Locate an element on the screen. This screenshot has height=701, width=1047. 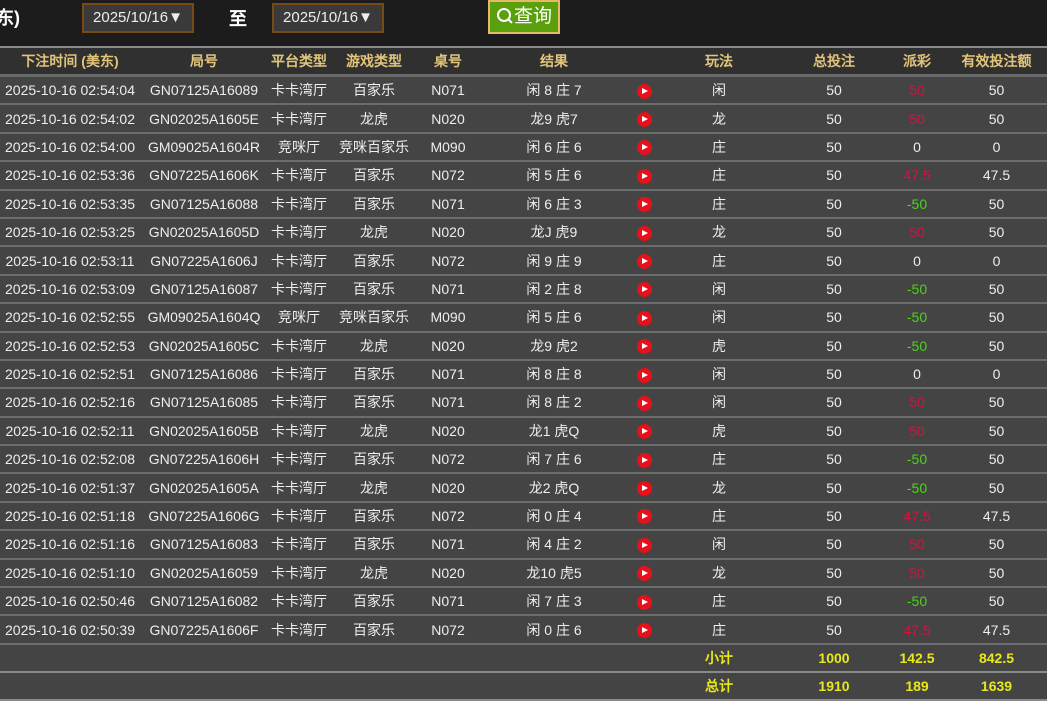
cell-time: 2025-10-16 02:52:16 is located at coordinates (70, 403).